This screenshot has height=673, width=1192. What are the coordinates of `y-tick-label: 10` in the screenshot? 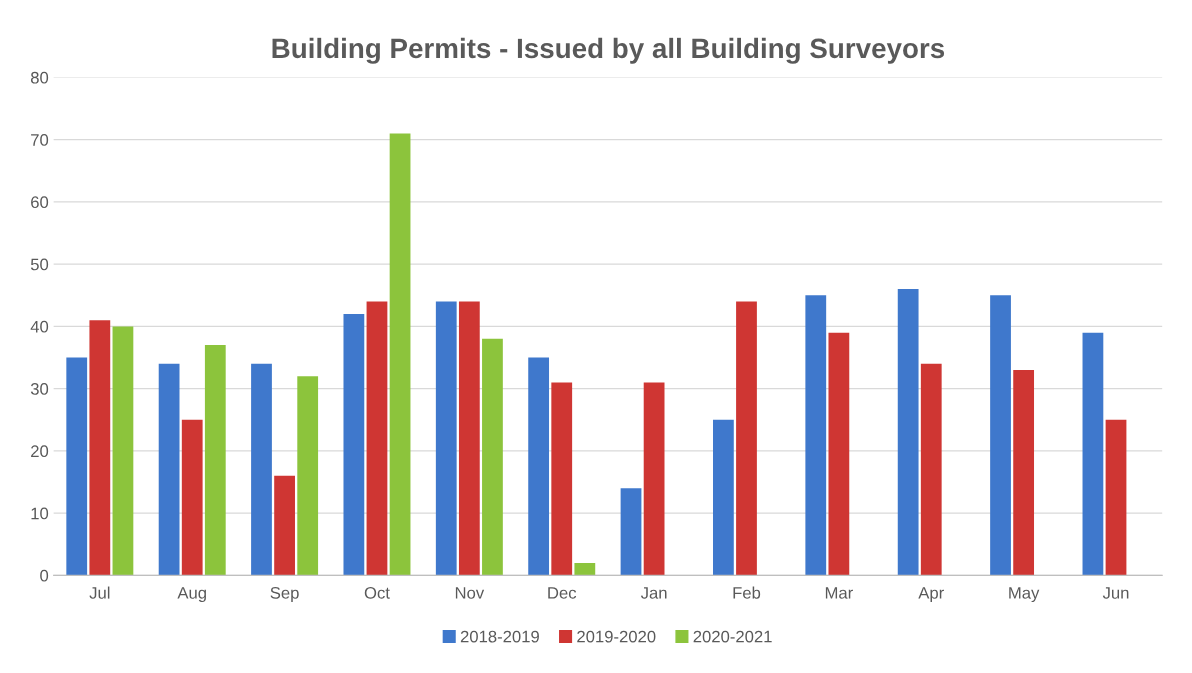 It's located at (40, 513).